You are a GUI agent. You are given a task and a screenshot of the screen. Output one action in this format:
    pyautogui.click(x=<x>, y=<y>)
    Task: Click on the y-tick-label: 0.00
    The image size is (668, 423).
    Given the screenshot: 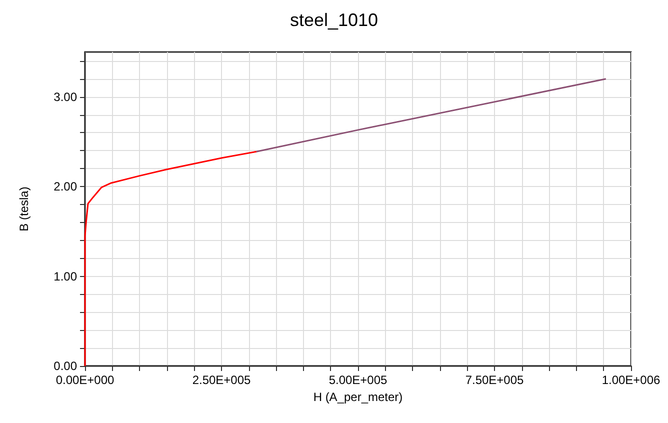 What is the action you would take?
    pyautogui.click(x=66, y=366)
    